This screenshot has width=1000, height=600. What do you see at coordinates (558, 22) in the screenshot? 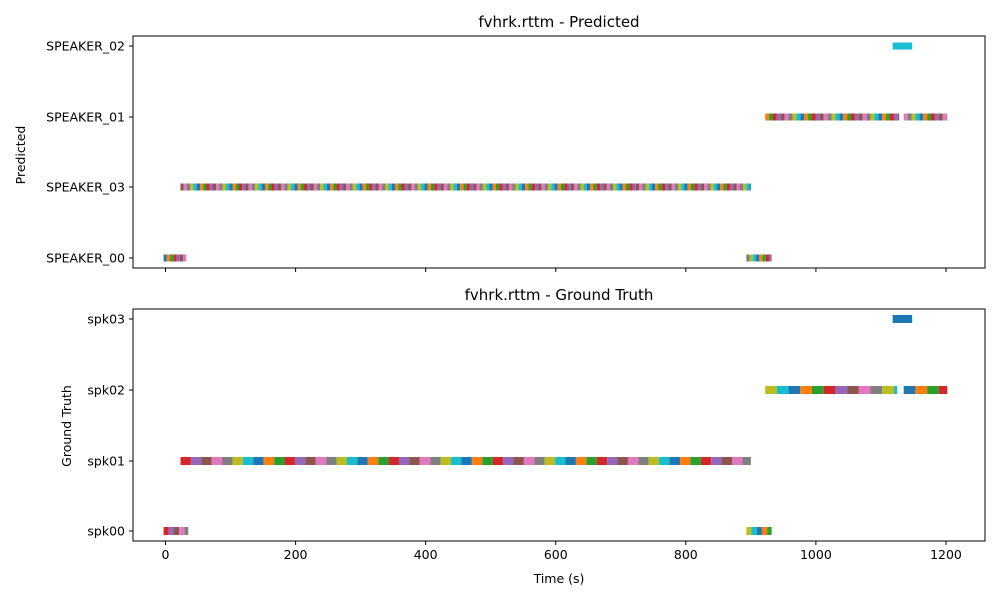
I see `predicted-chart-title: fvhrk.rttm - Predicted` at bounding box center [558, 22].